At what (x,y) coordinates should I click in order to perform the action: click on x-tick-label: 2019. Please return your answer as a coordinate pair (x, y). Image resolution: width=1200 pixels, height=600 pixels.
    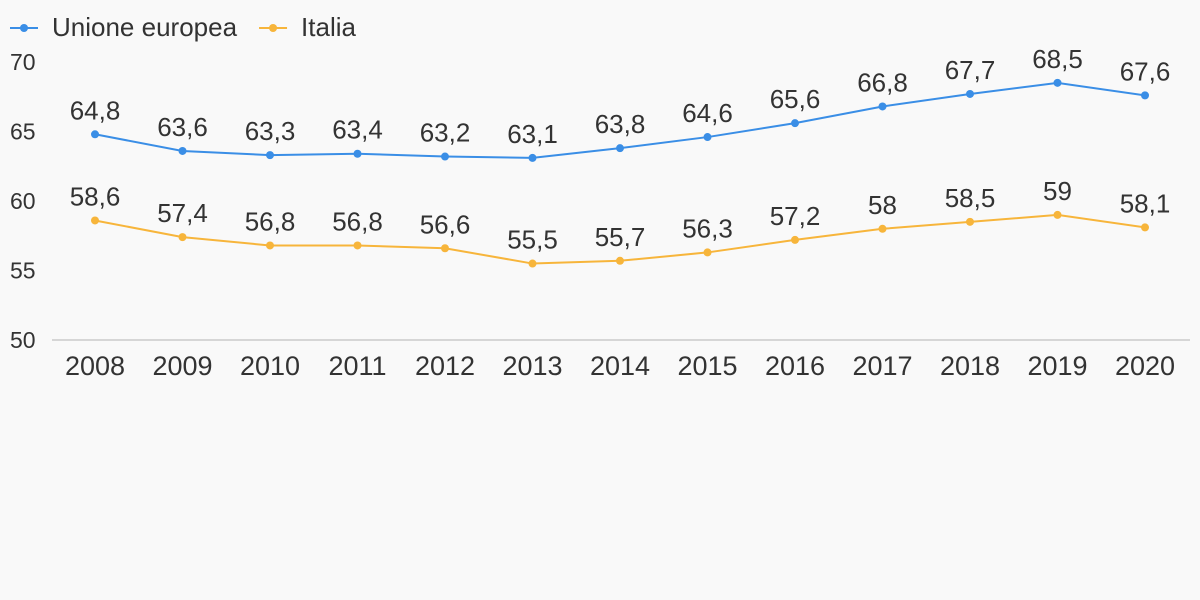
    Looking at the image, I should click on (1057, 366).